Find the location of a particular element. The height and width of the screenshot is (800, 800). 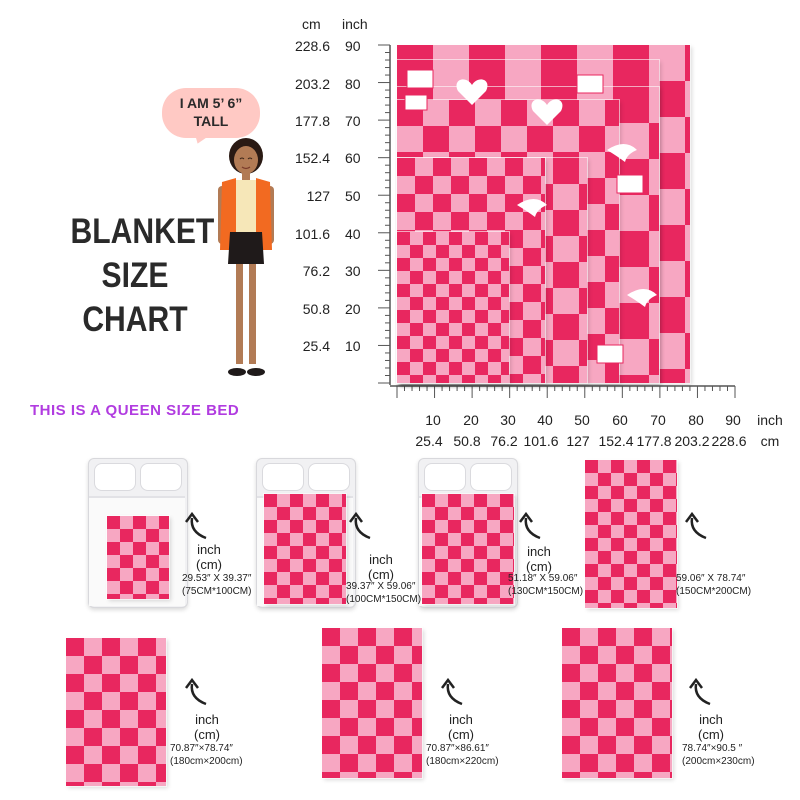

blanket-130x150 is located at coordinates (468, 549).